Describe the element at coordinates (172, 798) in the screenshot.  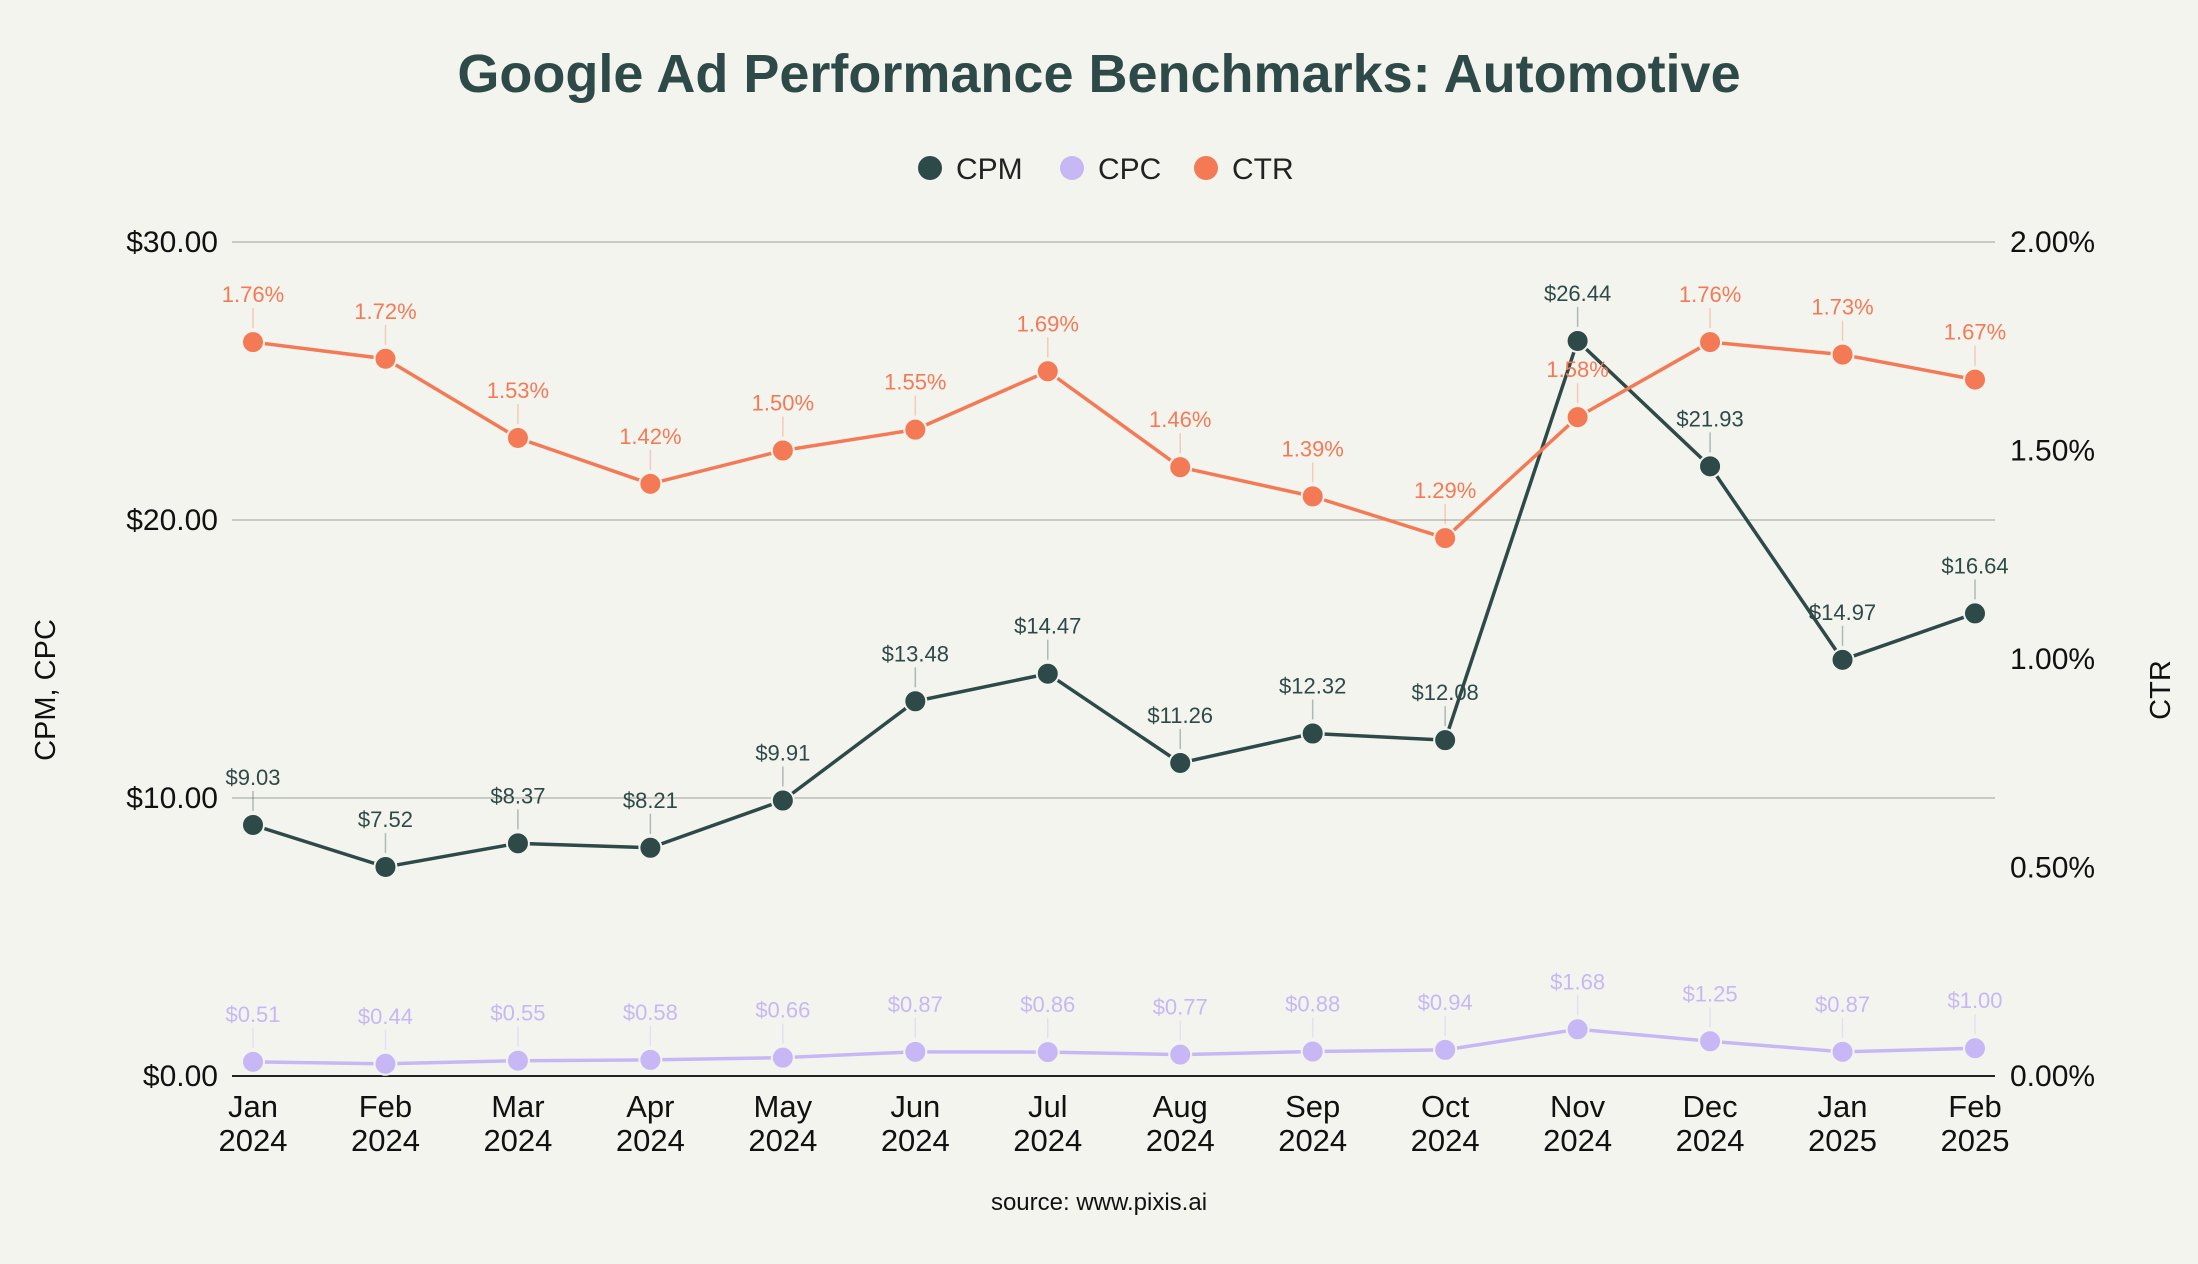
I see `y-tick-left: $10.00` at that location.